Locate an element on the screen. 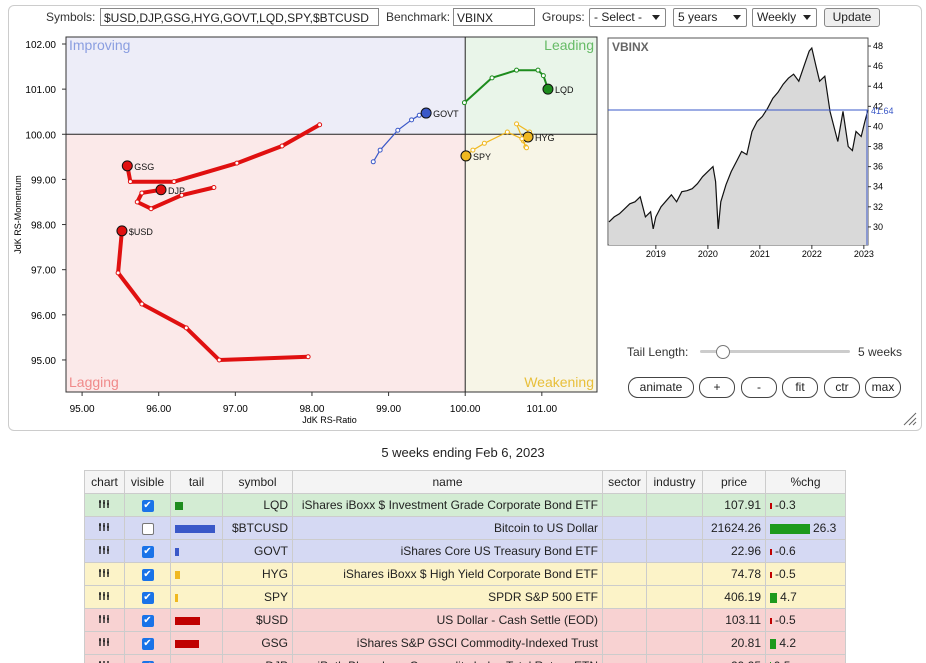  series-label: SPY is located at coordinates (482, 157).